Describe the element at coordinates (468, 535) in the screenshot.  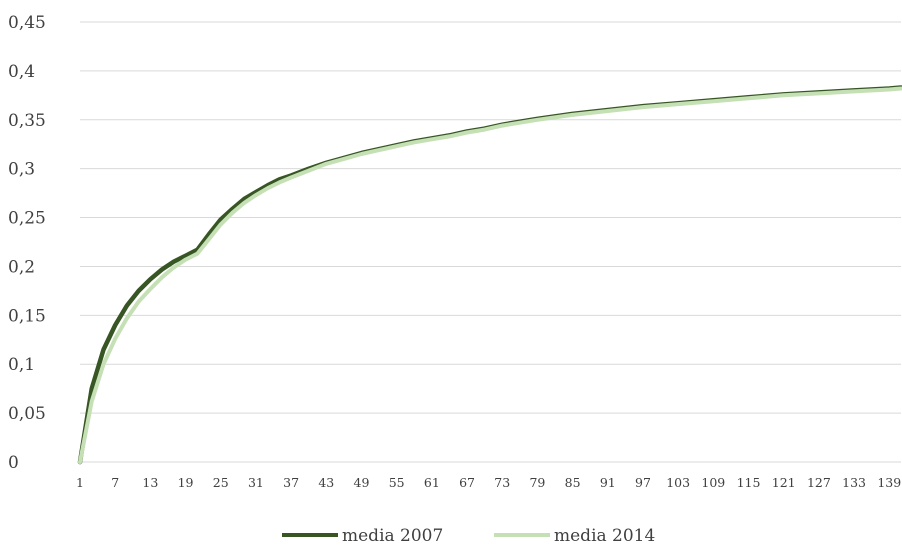
I see `legend: media 2007 media 2014` at that location.